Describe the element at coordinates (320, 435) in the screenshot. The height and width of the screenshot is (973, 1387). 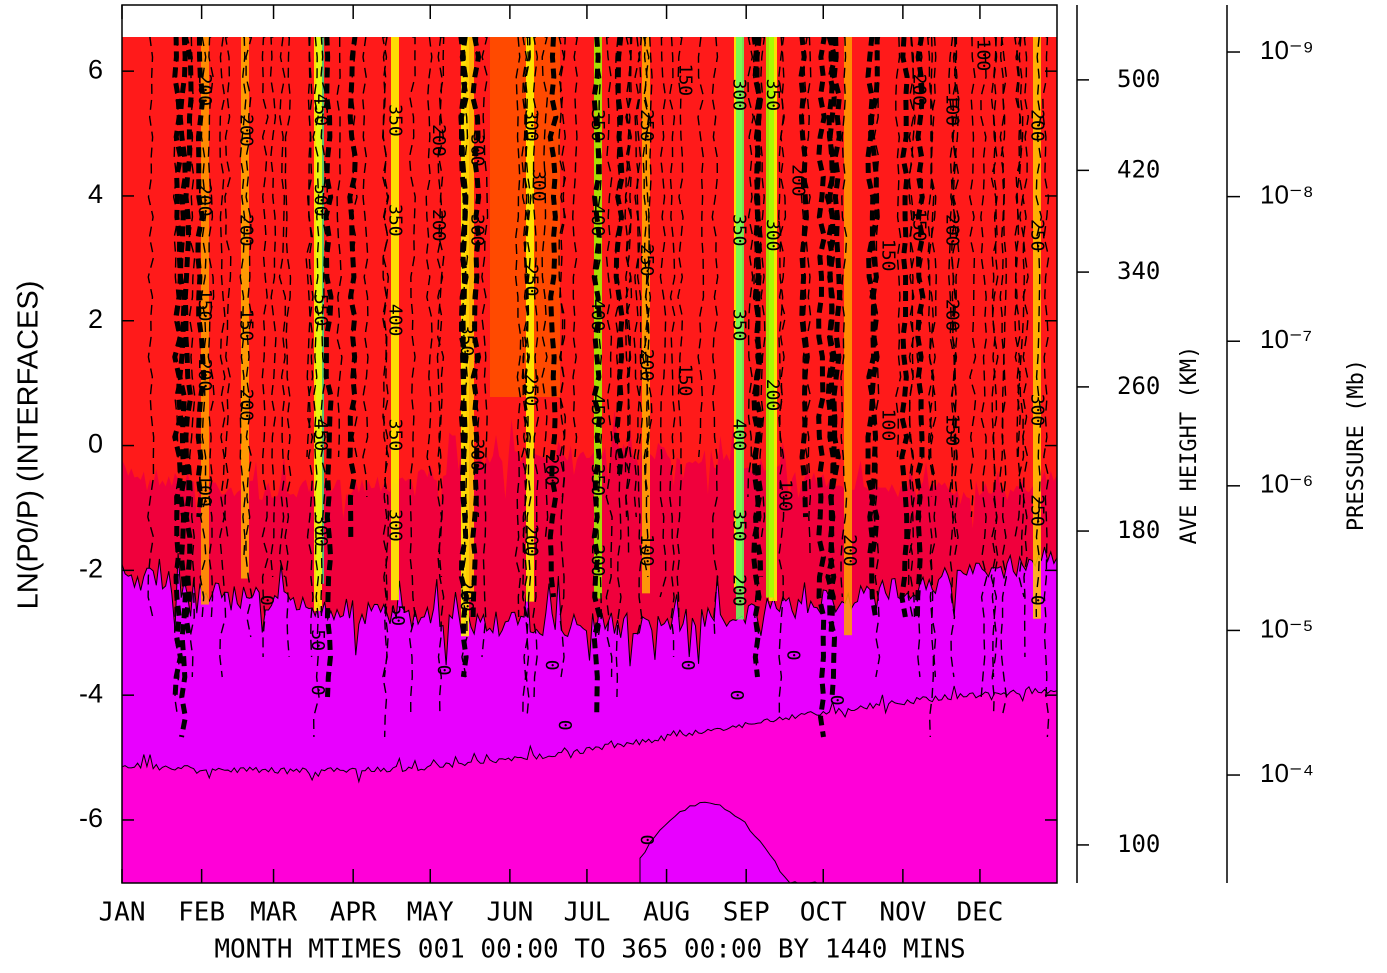
I see `contour-label: 450` at that location.